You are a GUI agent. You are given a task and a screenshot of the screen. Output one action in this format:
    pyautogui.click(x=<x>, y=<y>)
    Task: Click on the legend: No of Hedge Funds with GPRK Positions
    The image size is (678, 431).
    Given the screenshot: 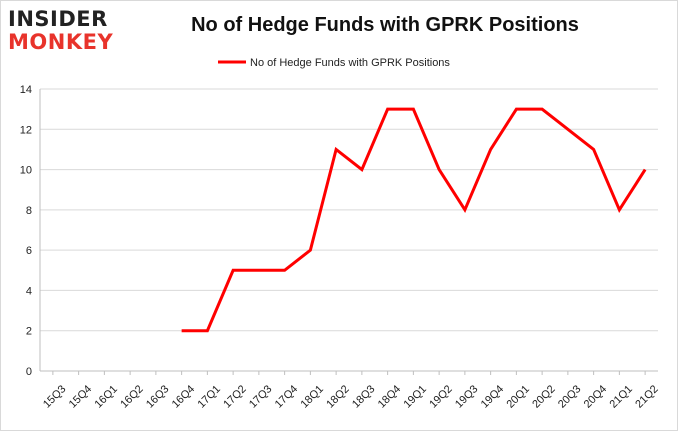 What is the action you would take?
    pyautogui.click(x=334, y=63)
    